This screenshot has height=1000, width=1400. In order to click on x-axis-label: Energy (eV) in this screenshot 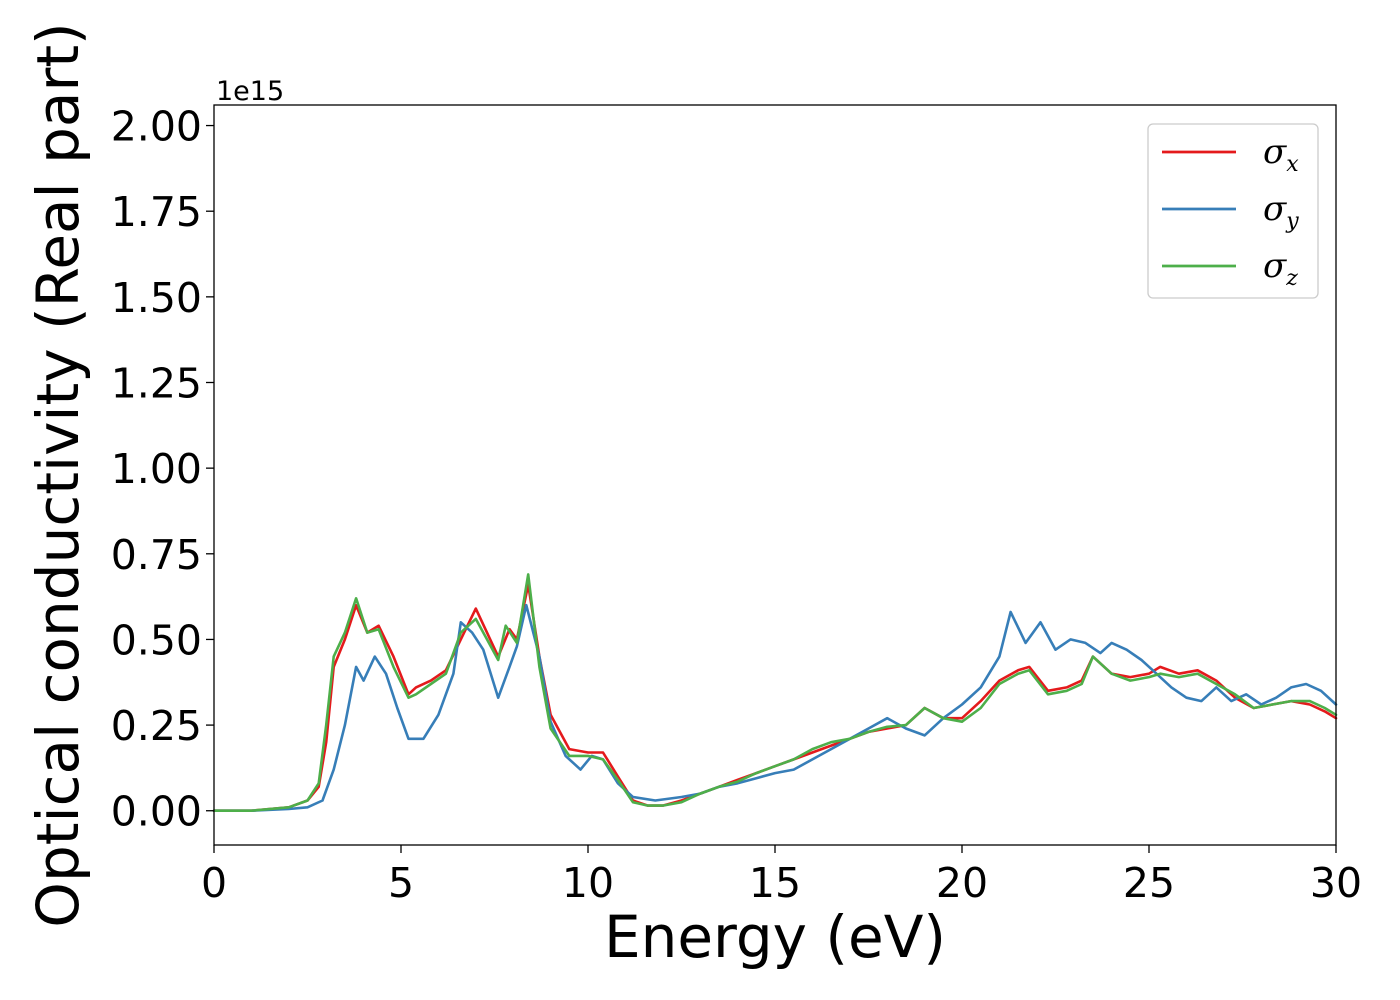, I will do `click(775, 937)`.